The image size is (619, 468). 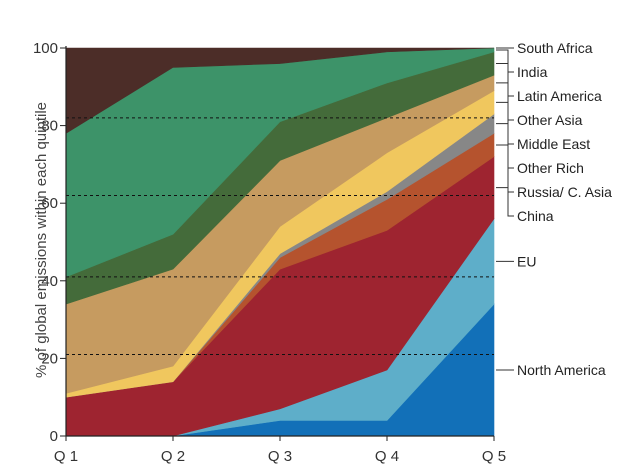 I want to click on y-tick-label: 80, so click(x=49, y=126).